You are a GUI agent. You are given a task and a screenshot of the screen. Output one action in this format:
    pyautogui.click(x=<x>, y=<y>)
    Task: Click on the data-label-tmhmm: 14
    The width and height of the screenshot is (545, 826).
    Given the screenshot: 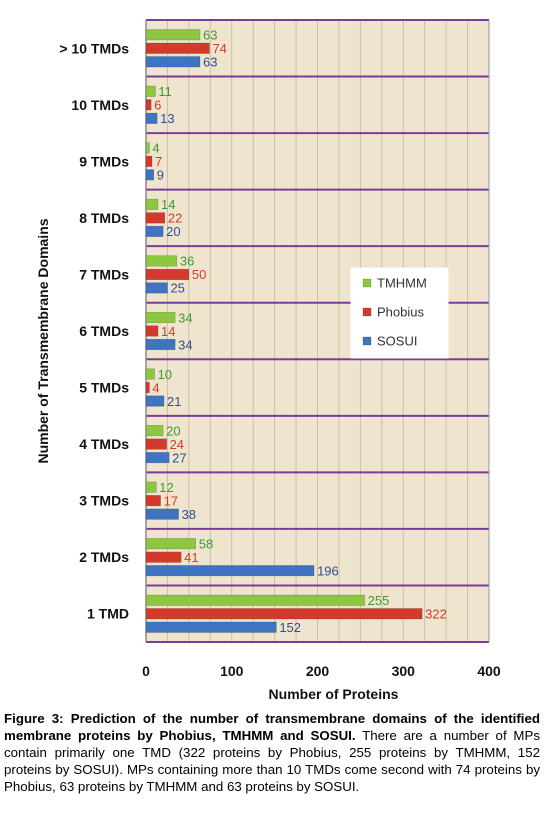 What is the action you would take?
    pyautogui.click(x=168, y=204)
    